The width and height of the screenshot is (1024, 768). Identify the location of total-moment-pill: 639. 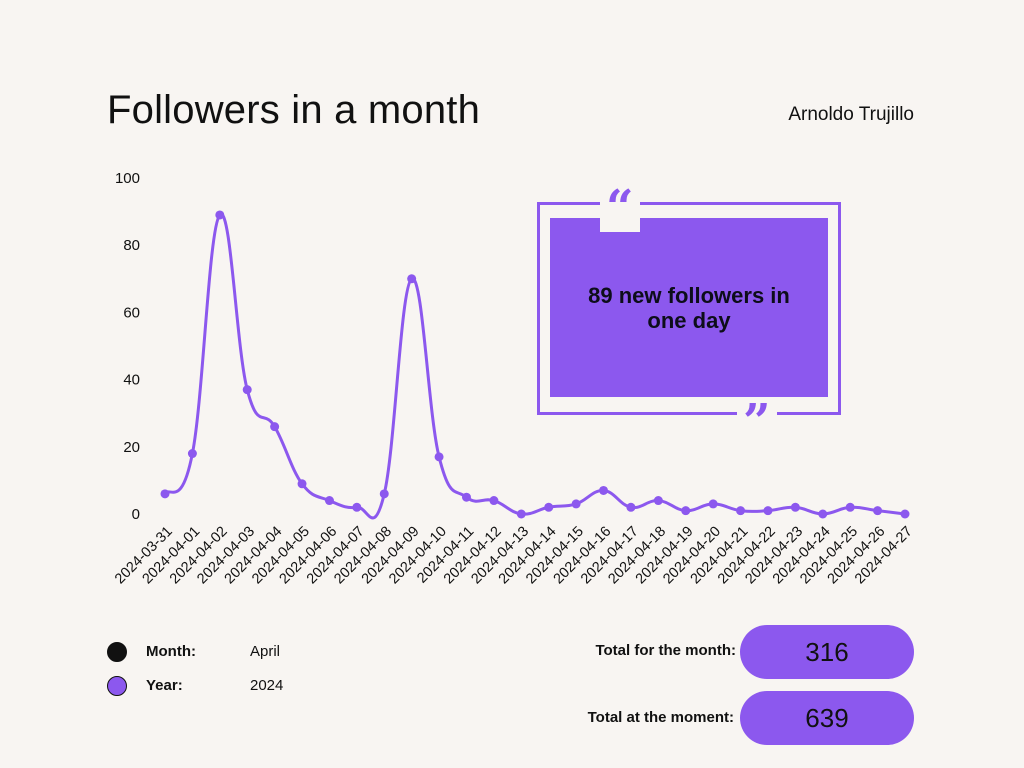
(827, 718).